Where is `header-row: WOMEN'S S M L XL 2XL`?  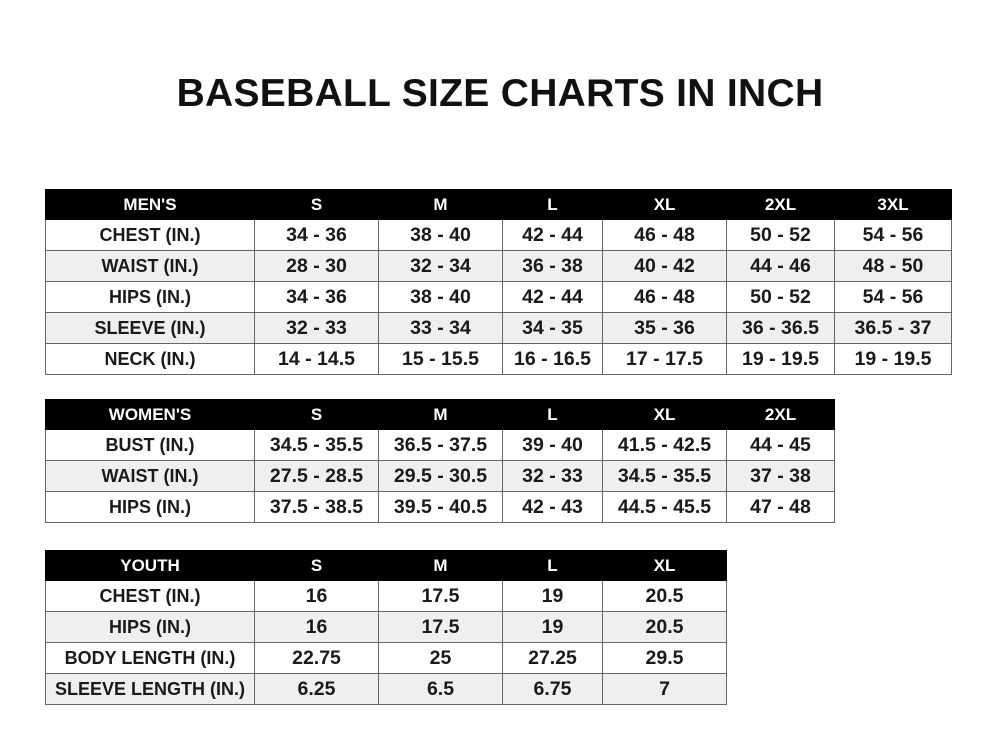
header-row: WOMEN'S S M L XL 2XL is located at coordinates (440, 414).